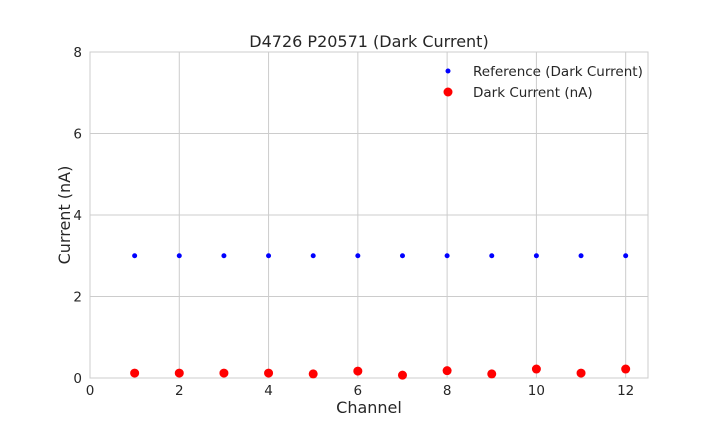  I want to click on x-tick-label: 4, so click(268, 391).